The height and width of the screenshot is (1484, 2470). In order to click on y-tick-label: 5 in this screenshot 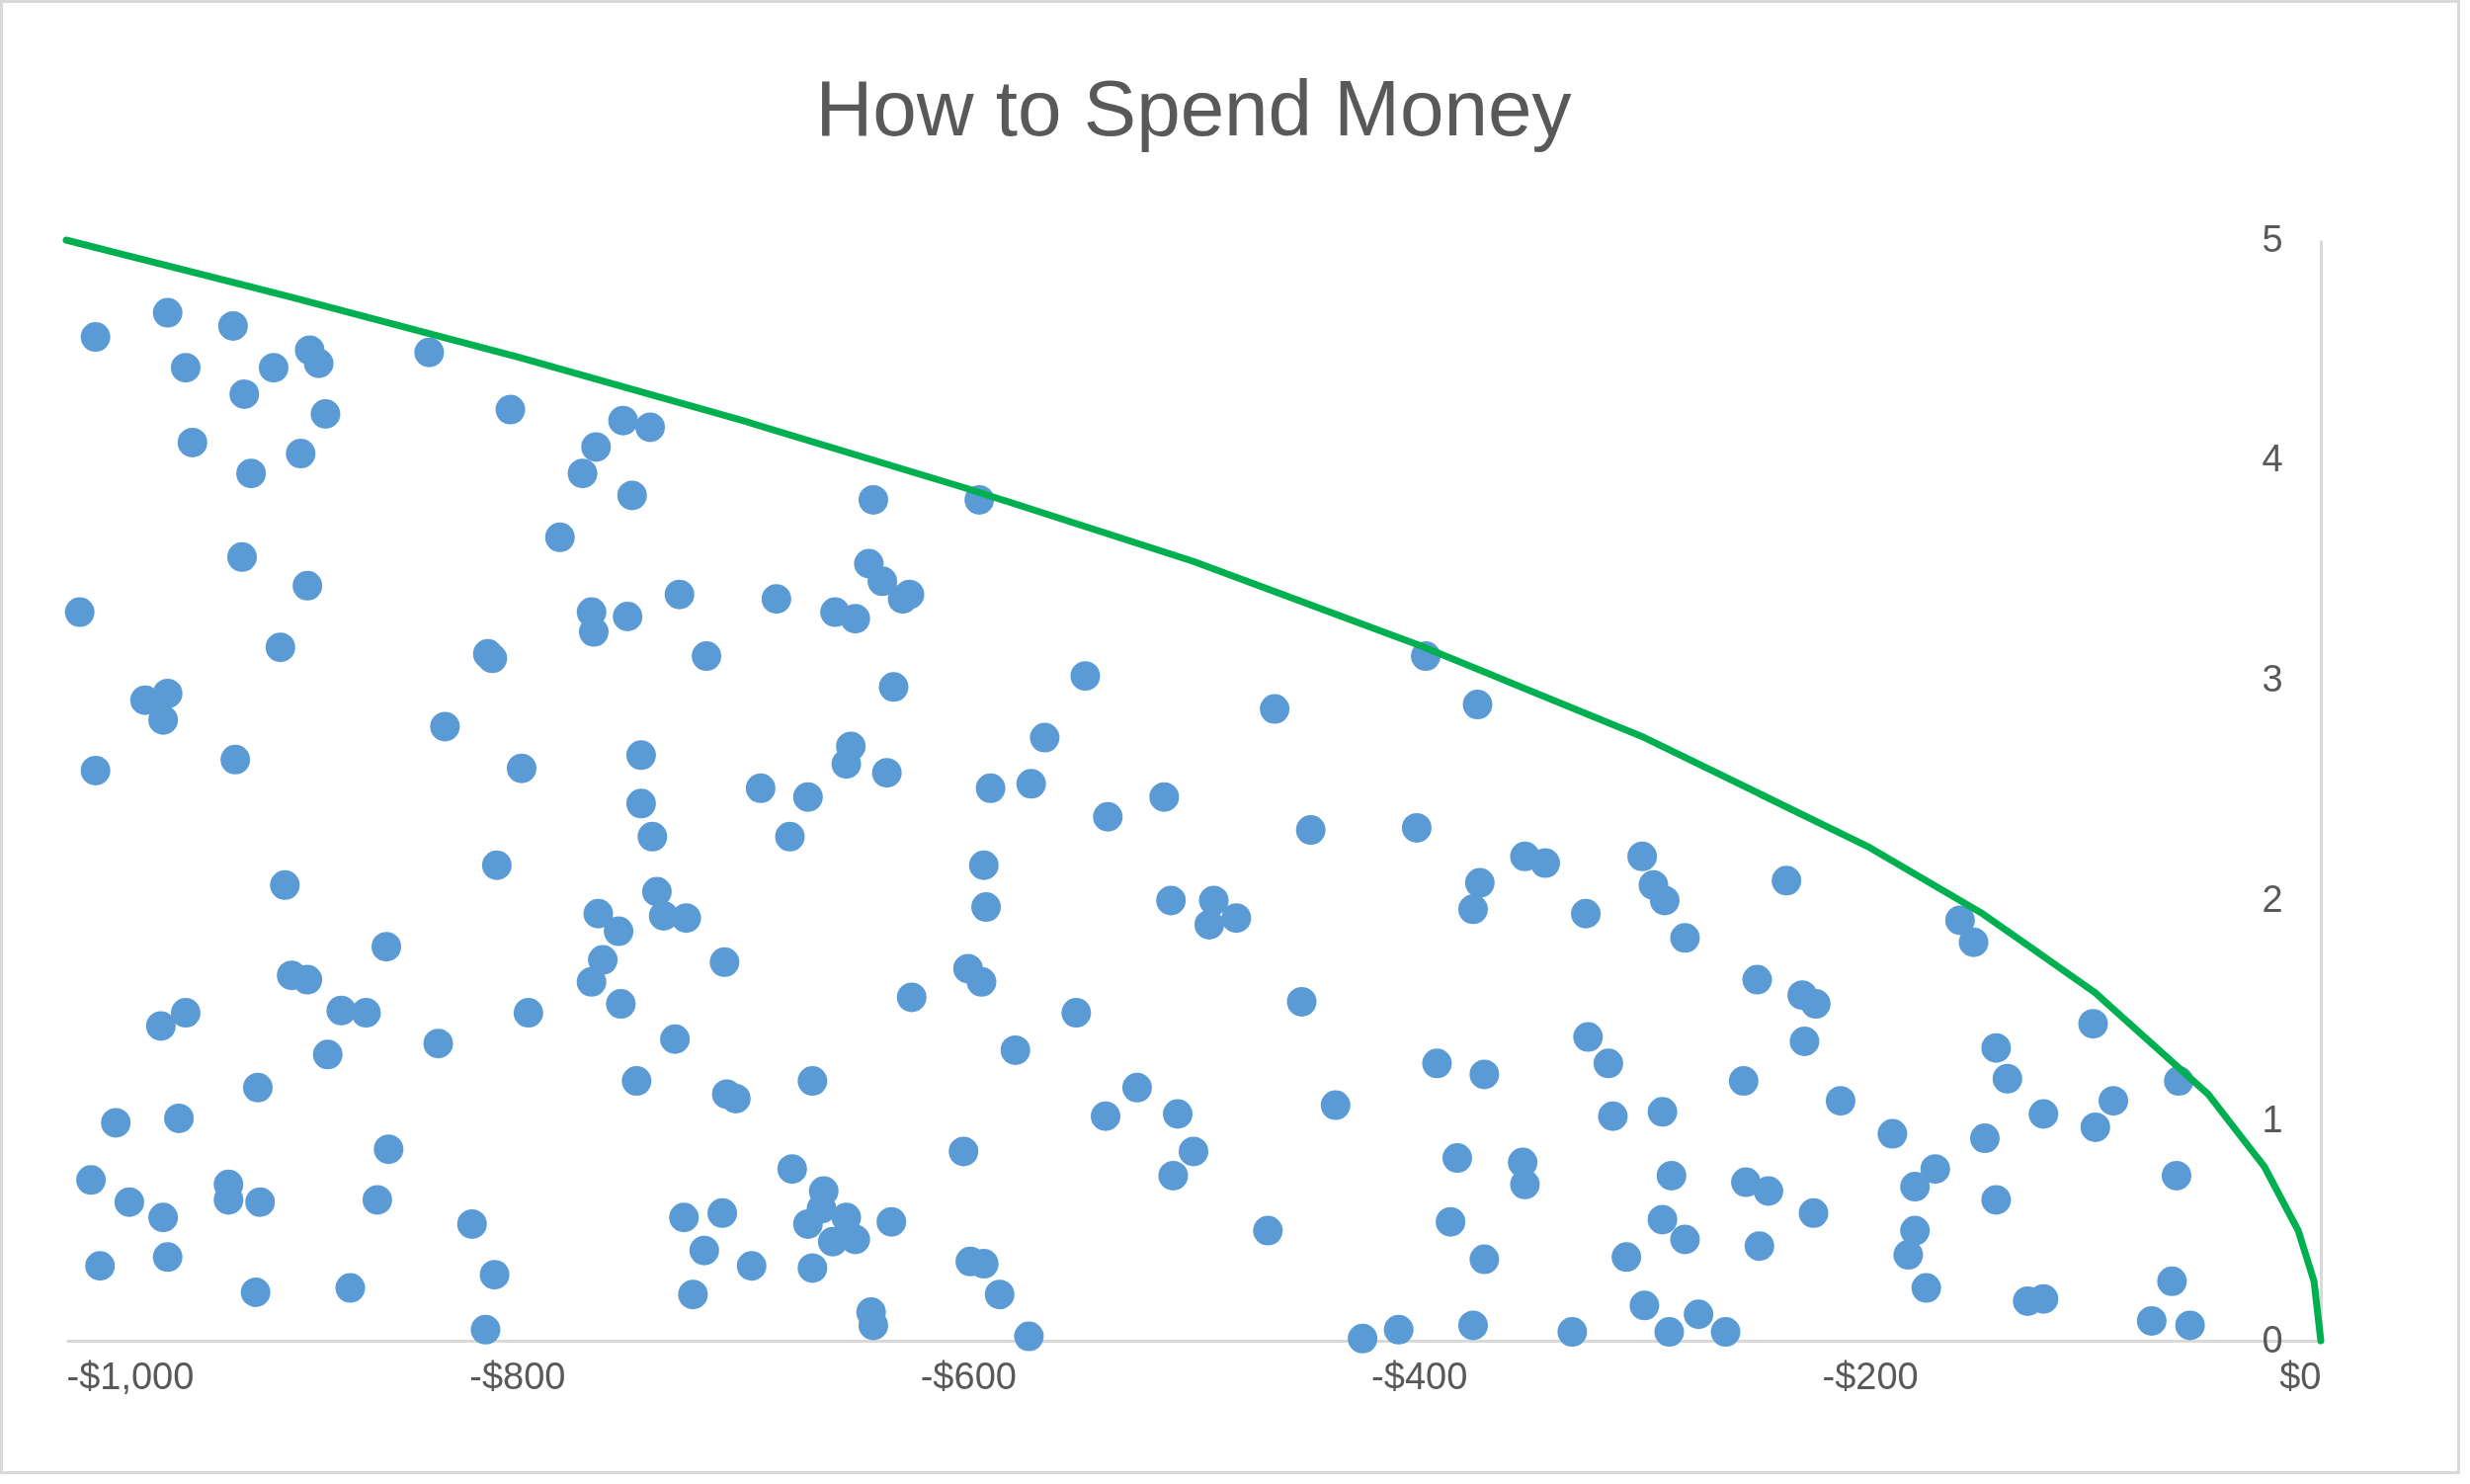, I will do `click(2272, 238)`.